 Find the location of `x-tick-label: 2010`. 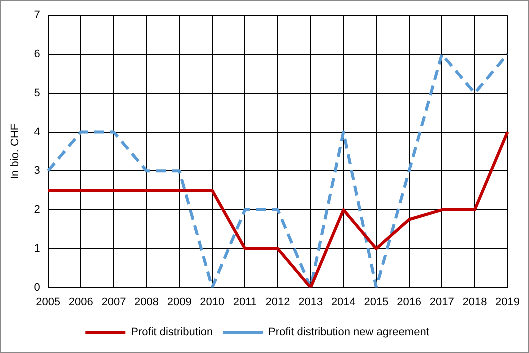

x-tick-label: 2010 is located at coordinates (212, 302).